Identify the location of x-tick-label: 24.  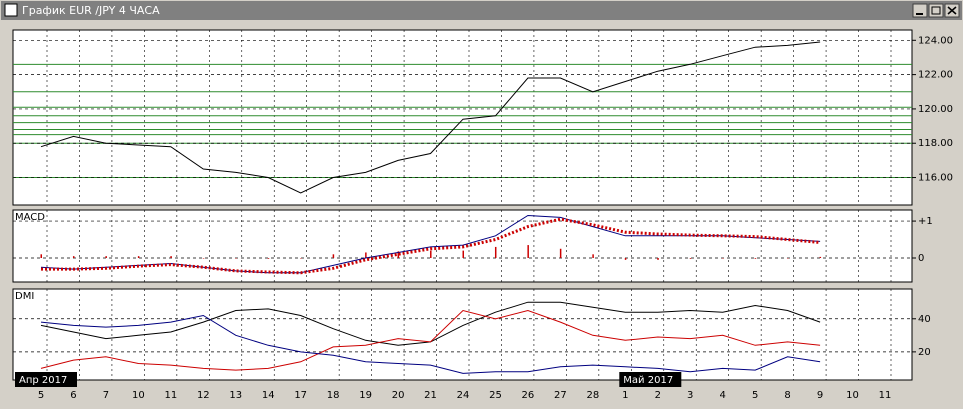
(463, 395).